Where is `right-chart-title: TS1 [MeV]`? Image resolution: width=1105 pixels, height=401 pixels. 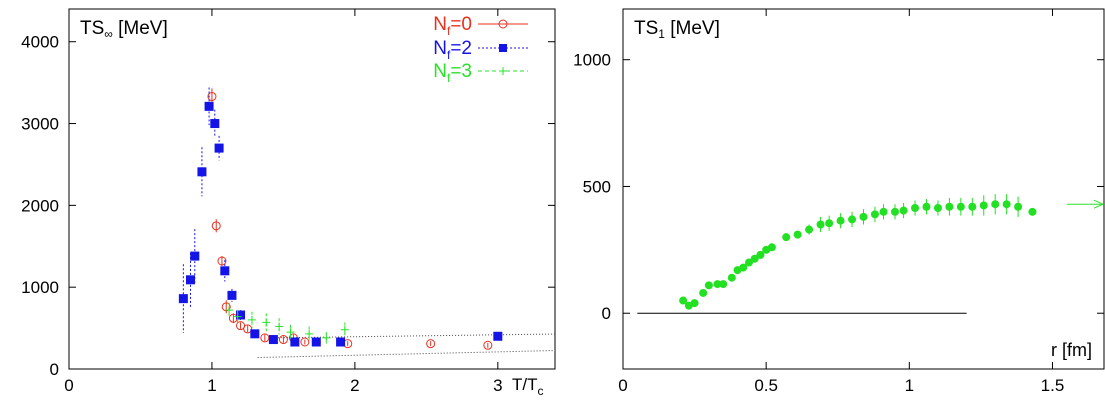 right-chart-title: TS1 [MeV] is located at coordinates (677, 29).